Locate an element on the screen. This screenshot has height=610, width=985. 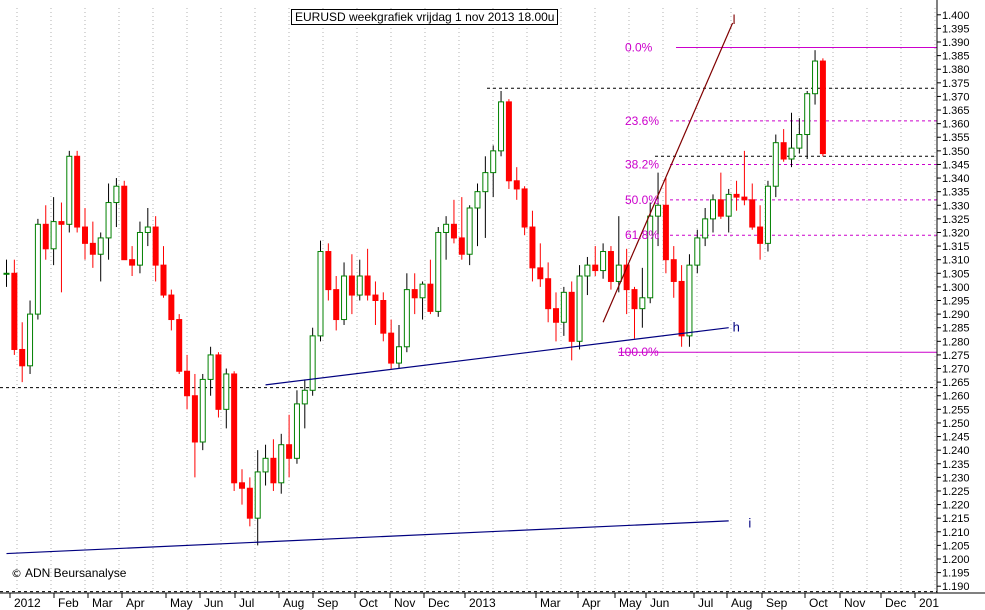
copyright-text: ADN Beursanalyse is located at coordinates (76, 573).